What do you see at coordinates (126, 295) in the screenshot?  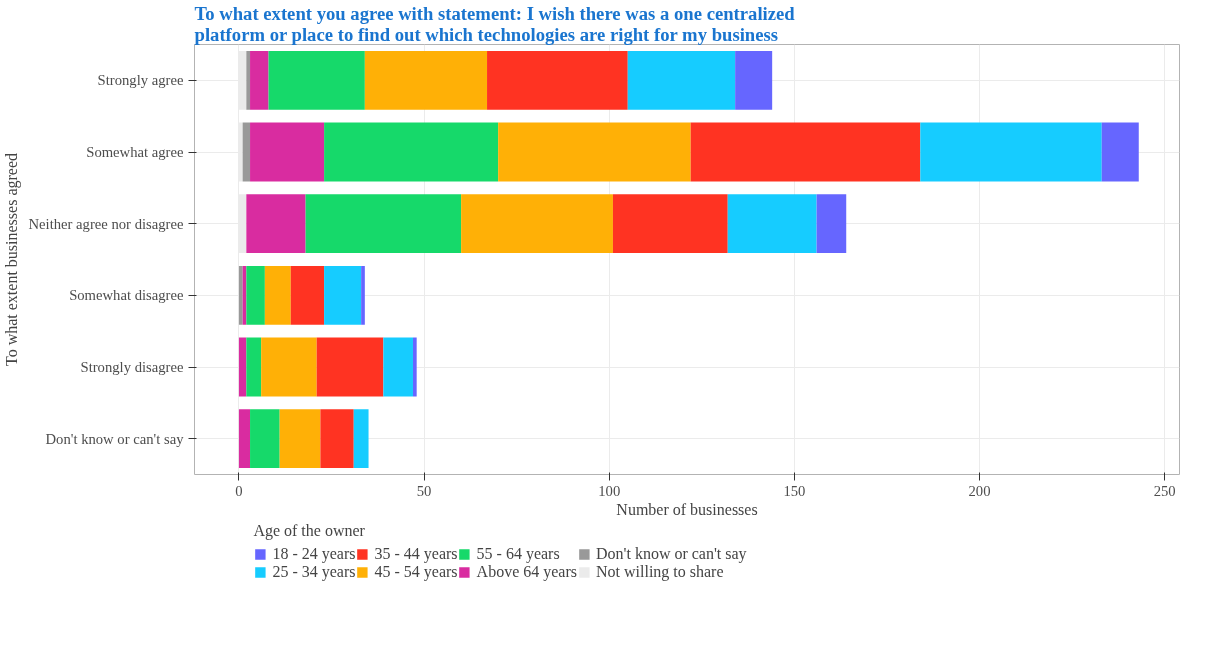 I see `y-tick-label: Somewhat disagree` at bounding box center [126, 295].